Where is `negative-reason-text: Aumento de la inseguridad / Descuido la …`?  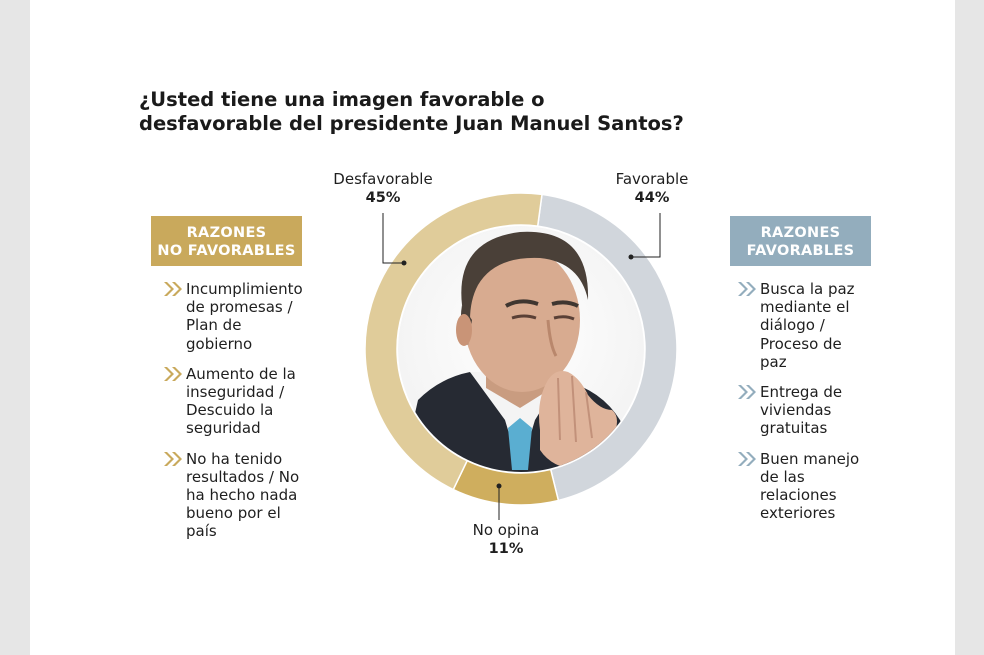 negative-reason-text: Aumento de la inseguridad / Descuido la … is located at coordinates (241, 401).